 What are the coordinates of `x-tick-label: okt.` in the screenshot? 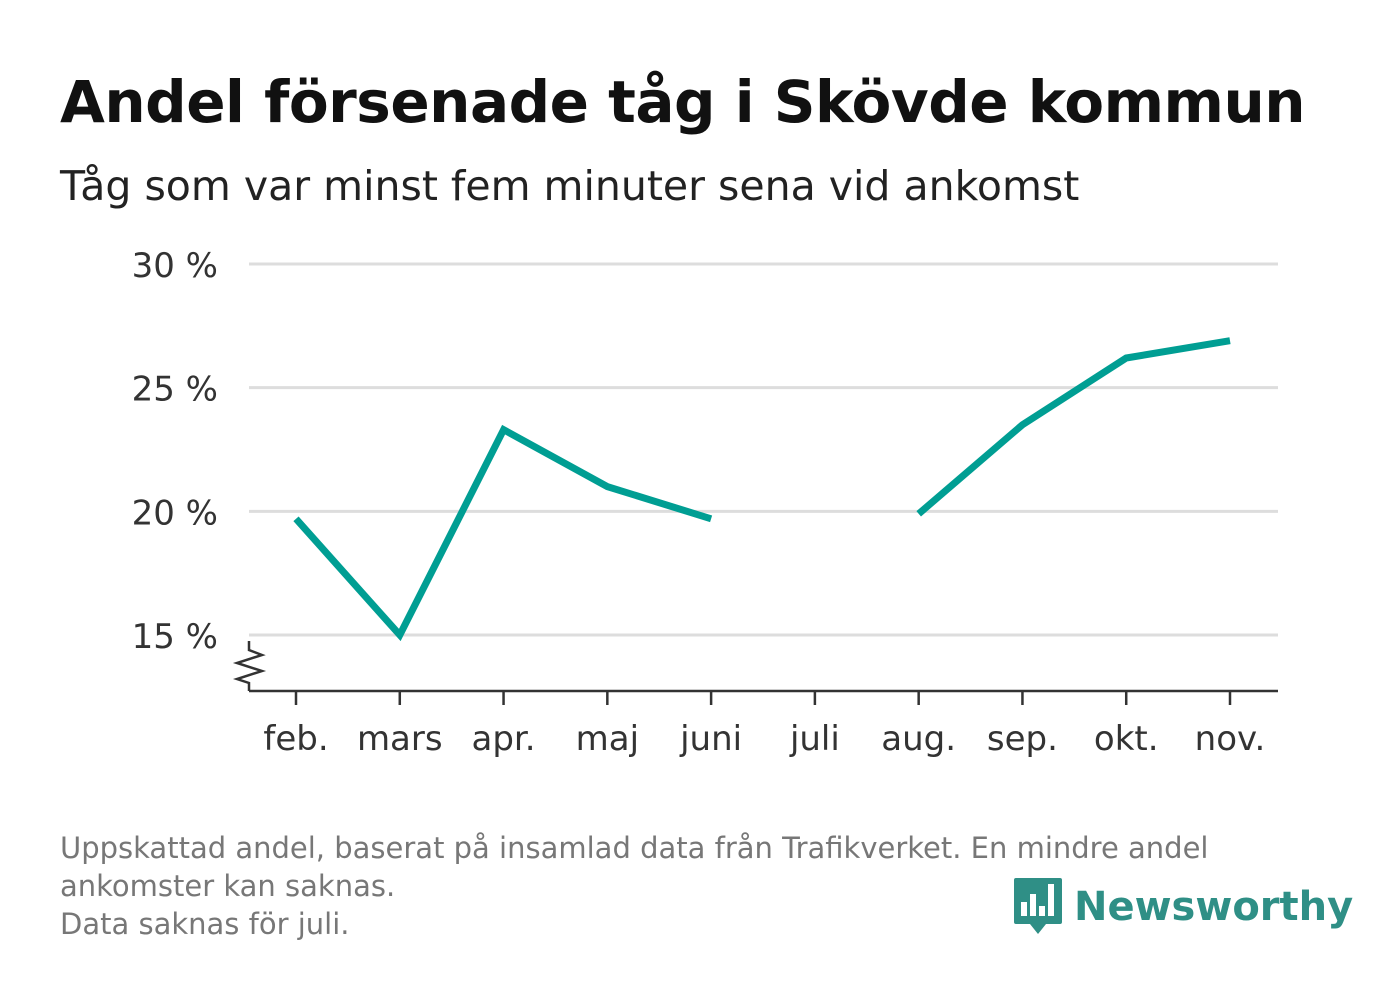 It's located at (1126, 739).